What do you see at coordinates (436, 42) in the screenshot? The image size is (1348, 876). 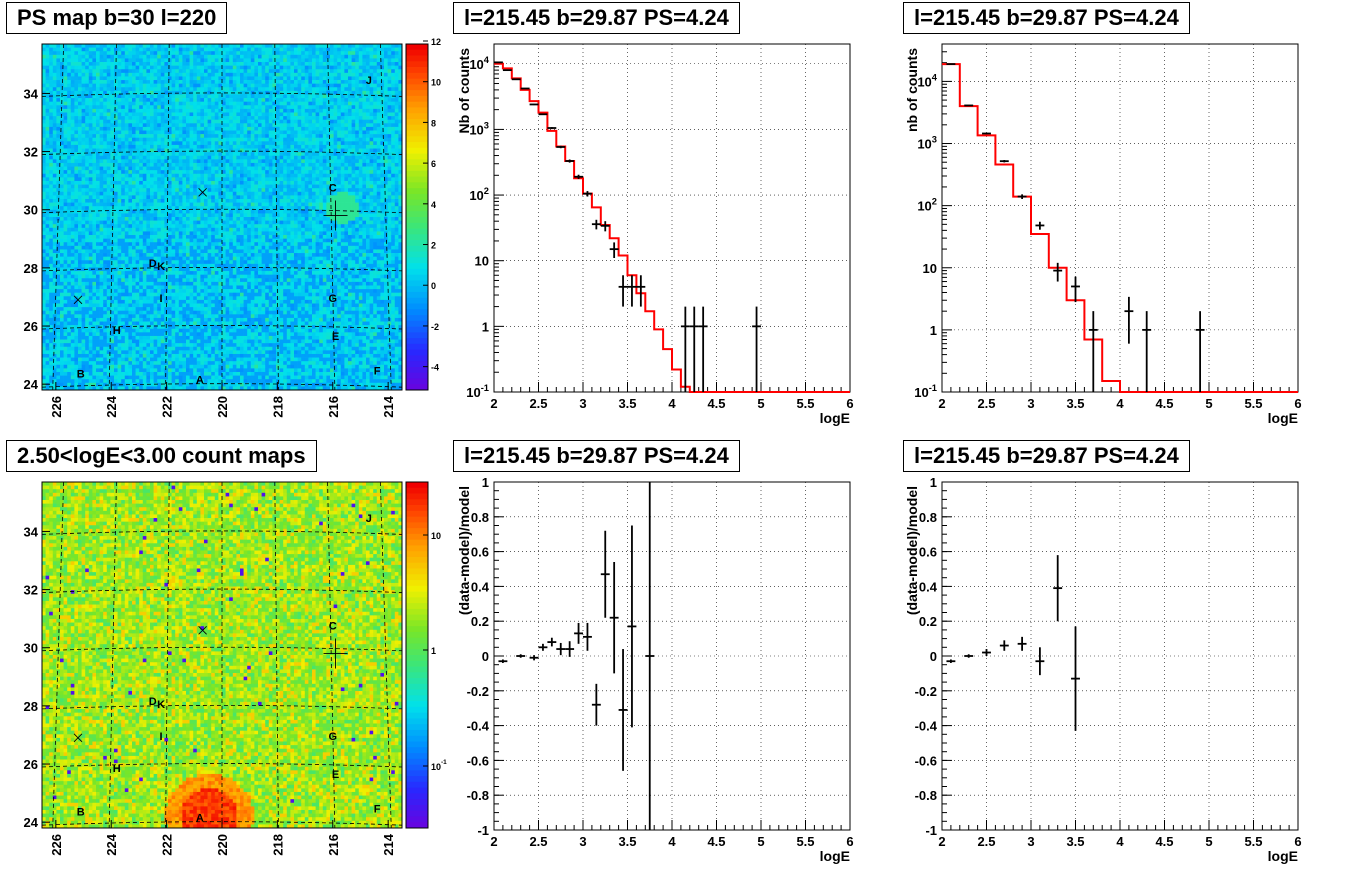 I see `colorbar-tick-label: 12` at bounding box center [436, 42].